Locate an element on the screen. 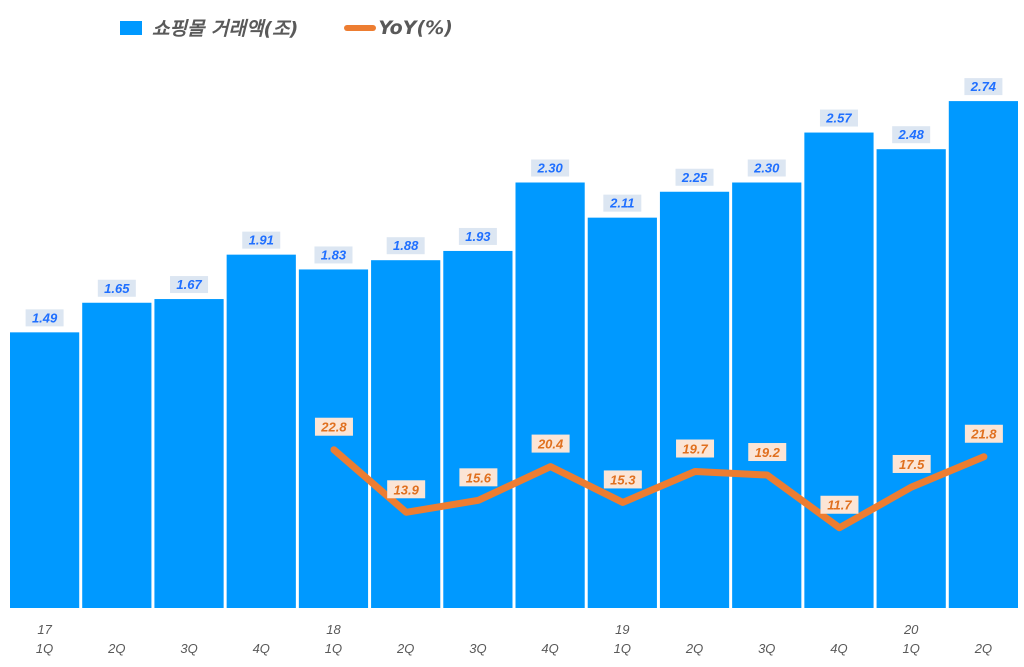 Image resolution: width=1024 pixels, height=667 pixels. bar-value-label: 2.57 is located at coordinates (838, 118).